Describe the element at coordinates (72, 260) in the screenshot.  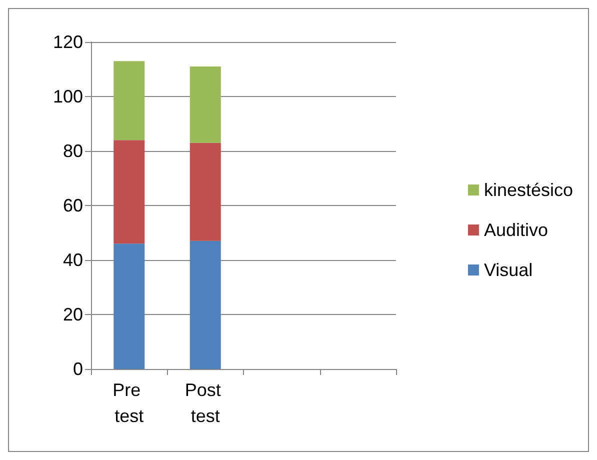
I see `y-tick-label: 40` at that location.